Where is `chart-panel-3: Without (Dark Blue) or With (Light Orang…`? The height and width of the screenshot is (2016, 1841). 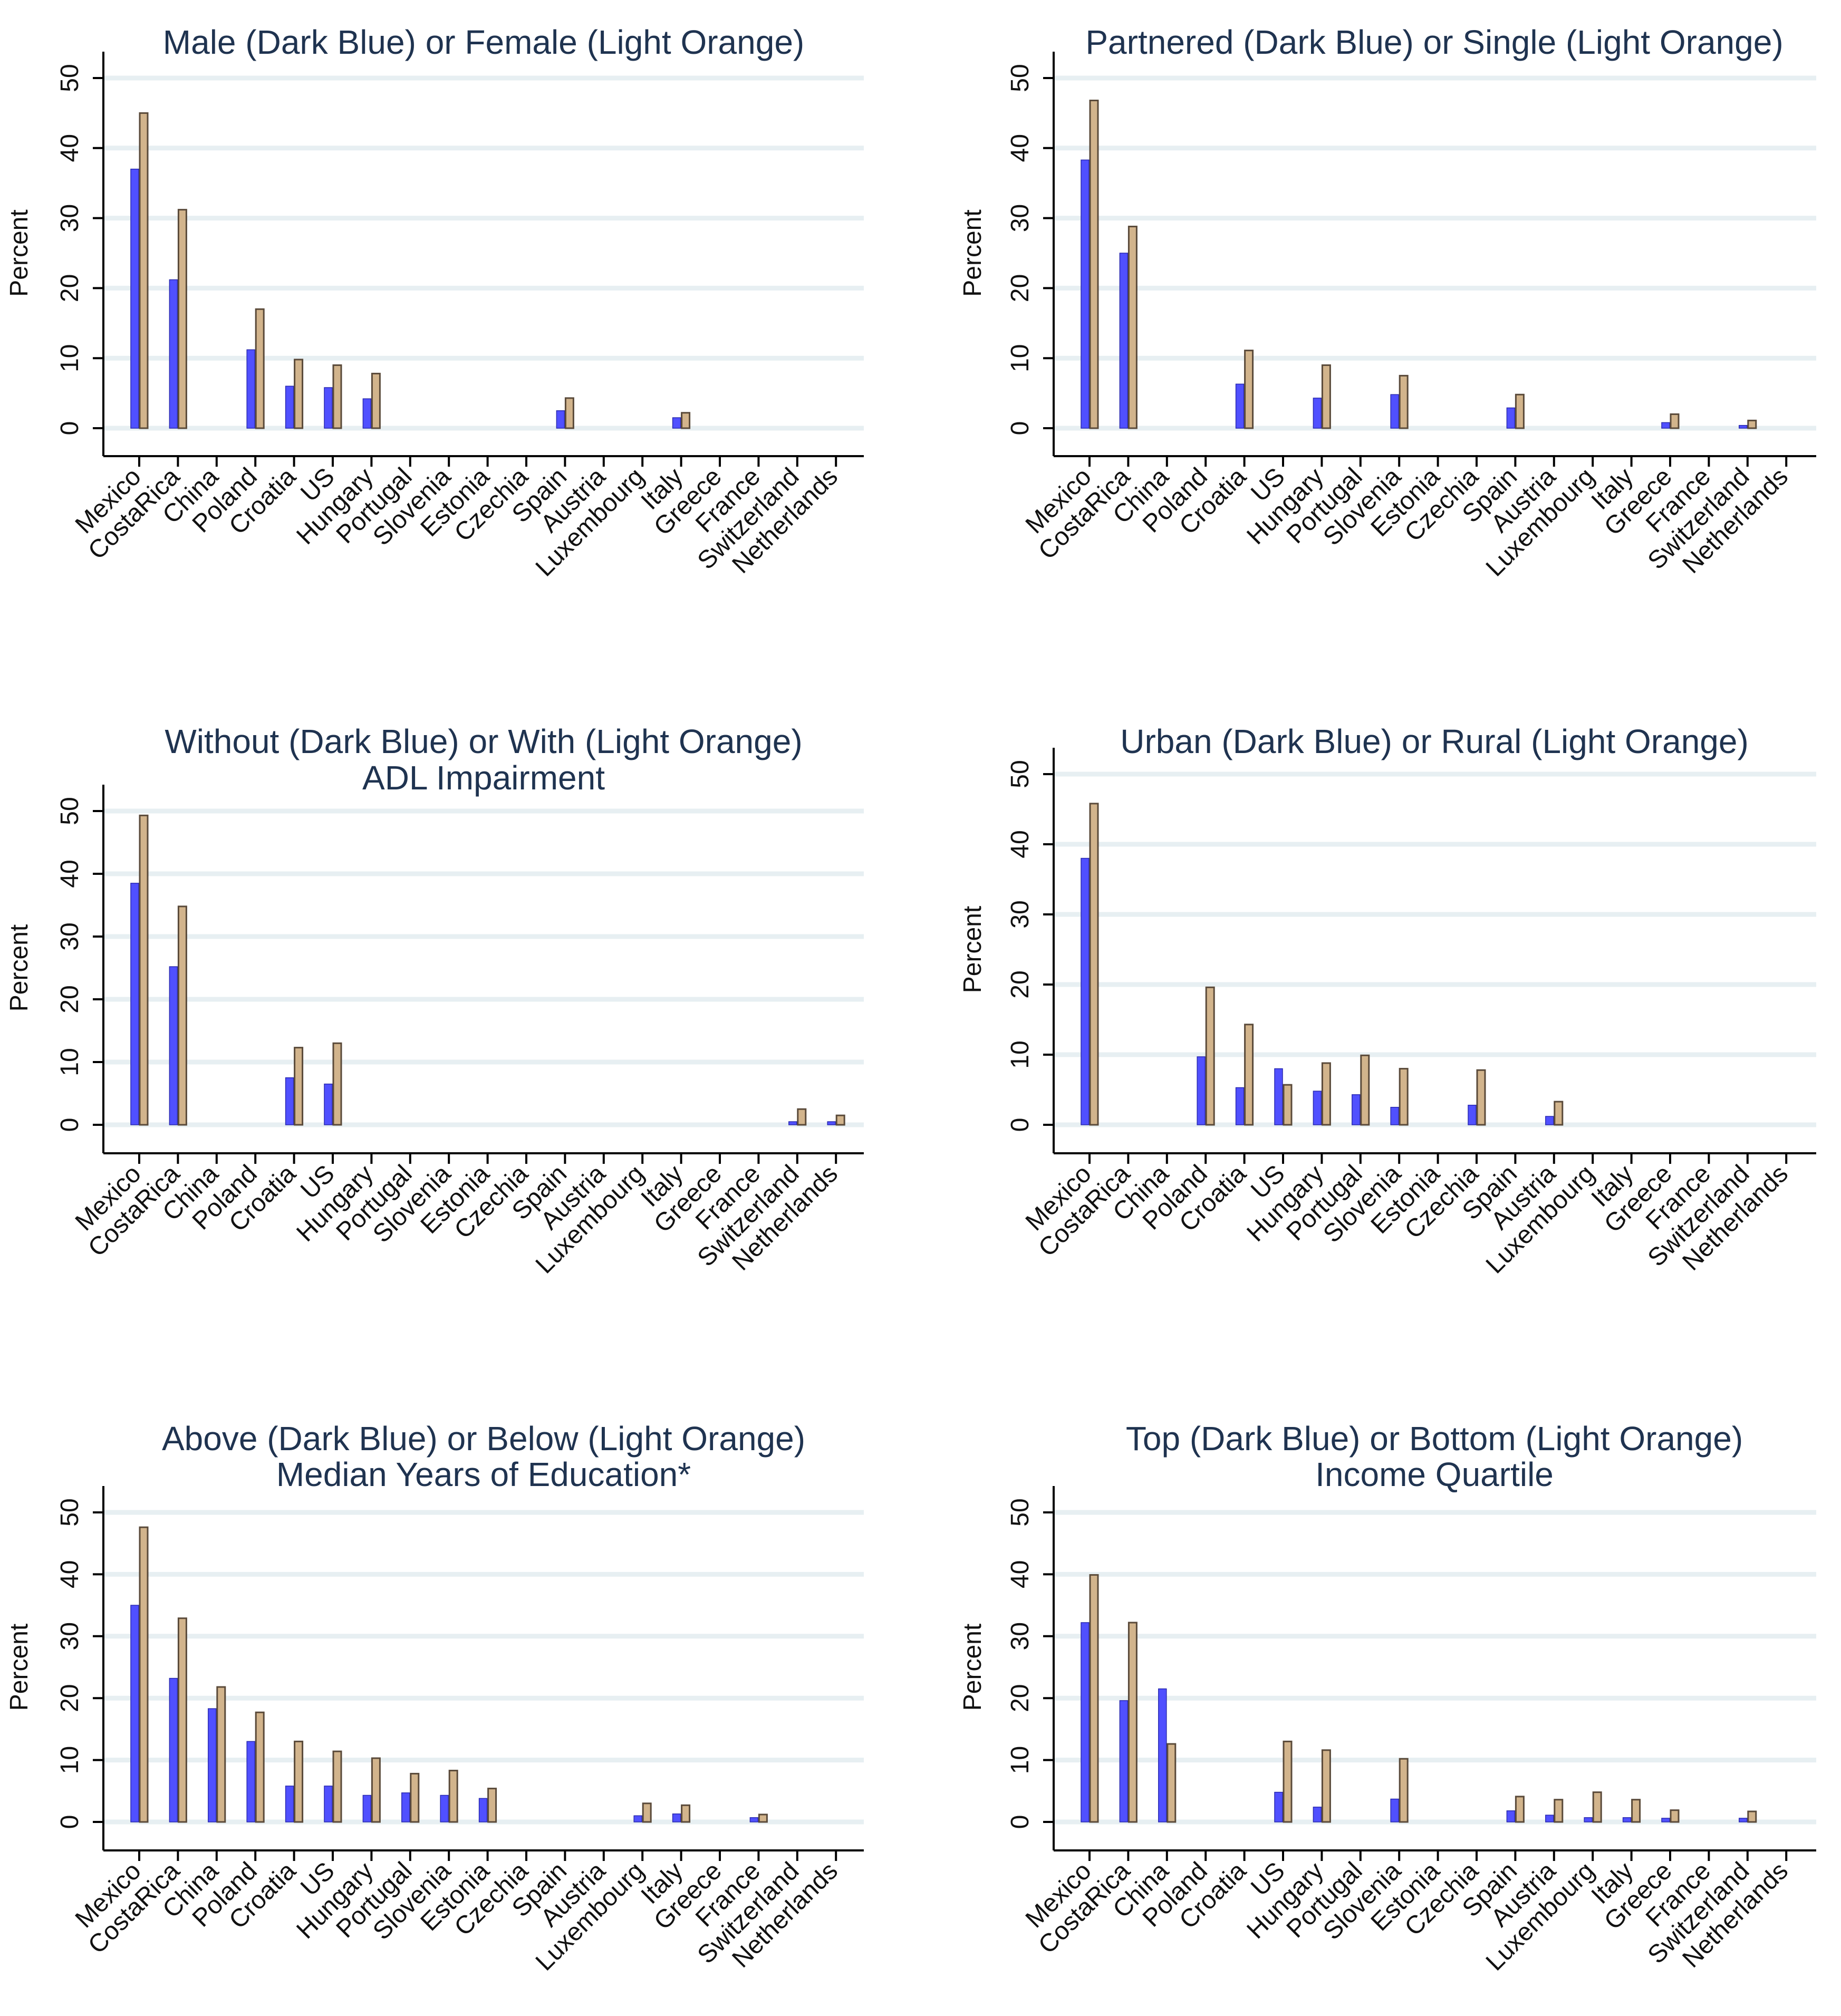 chart-panel-3: Without (Dark Blue) or With (Light Orang… is located at coordinates (434, 1001).